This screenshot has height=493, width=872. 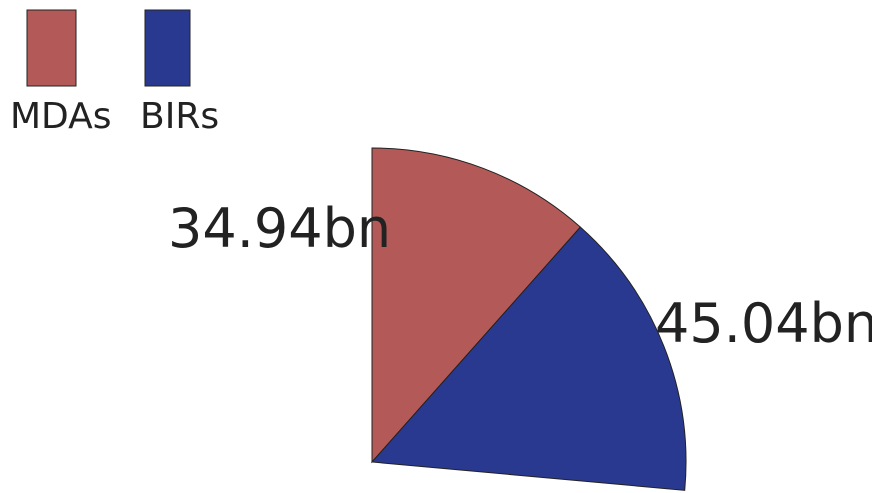 I want to click on legend-label: BIRs, so click(x=179, y=116).